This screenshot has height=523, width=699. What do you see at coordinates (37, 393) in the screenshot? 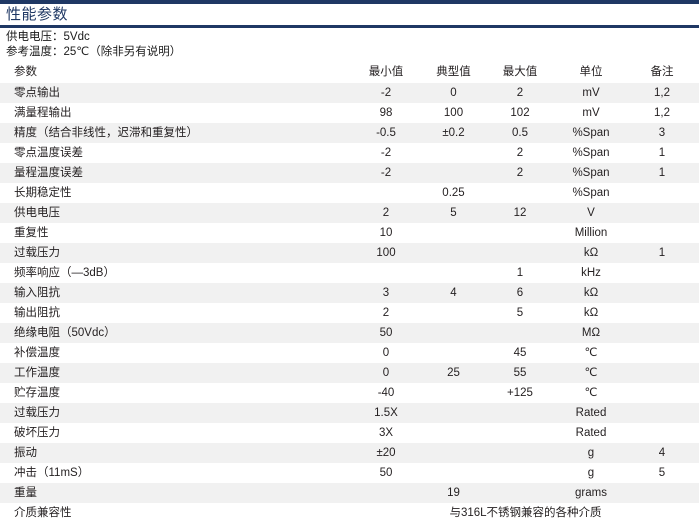
I see `cell-parameter: 贮存温度` at bounding box center [37, 393].